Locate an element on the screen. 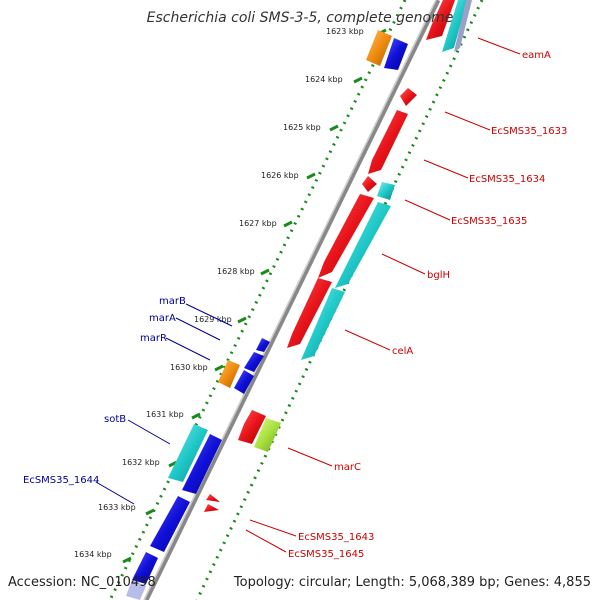 The height and width of the screenshot is (600, 600). label-marC: marC is located at coordinates (347, 467).